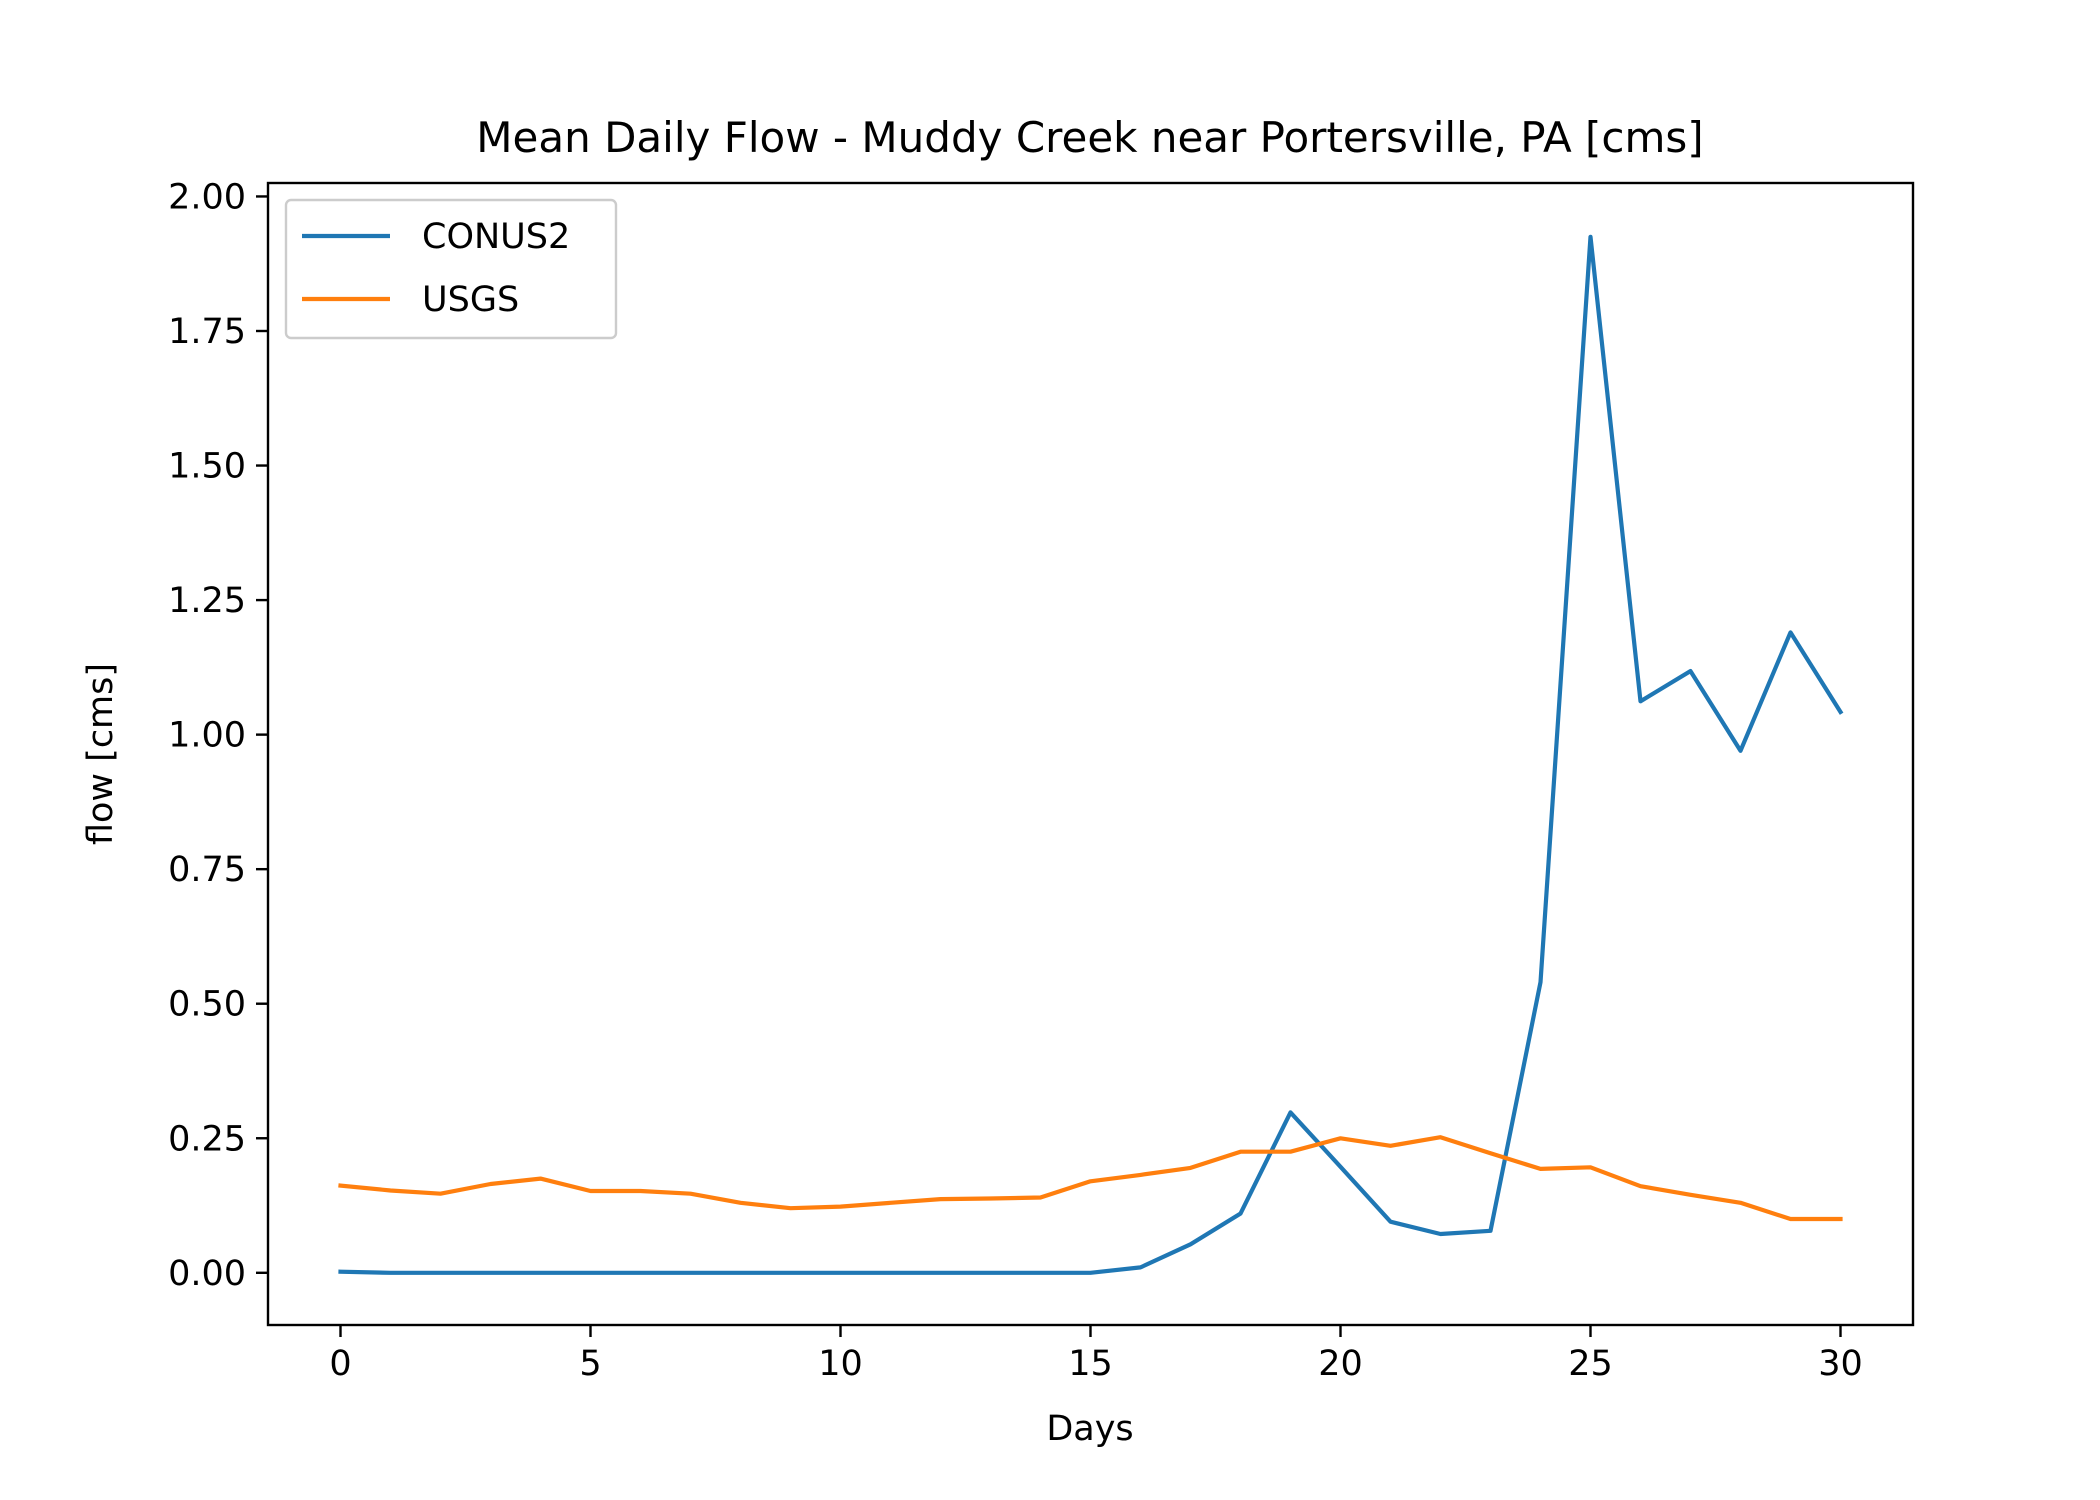 This screenshot has height=1500, width=2100. I want to click on x-tick-label: 0, so click(340, 1364).